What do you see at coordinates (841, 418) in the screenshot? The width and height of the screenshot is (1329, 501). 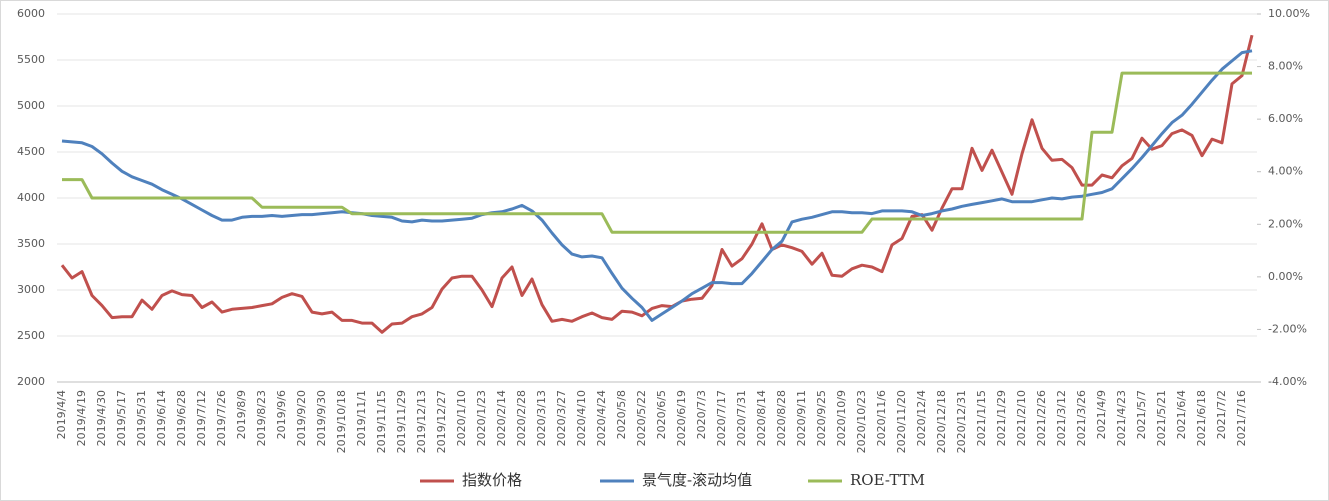 I see `x-tick-label: 2020/10/9` at bounding box center [841, 418].